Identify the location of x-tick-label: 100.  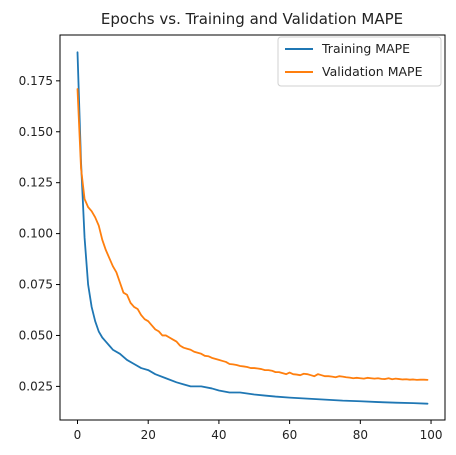
(431, 435).